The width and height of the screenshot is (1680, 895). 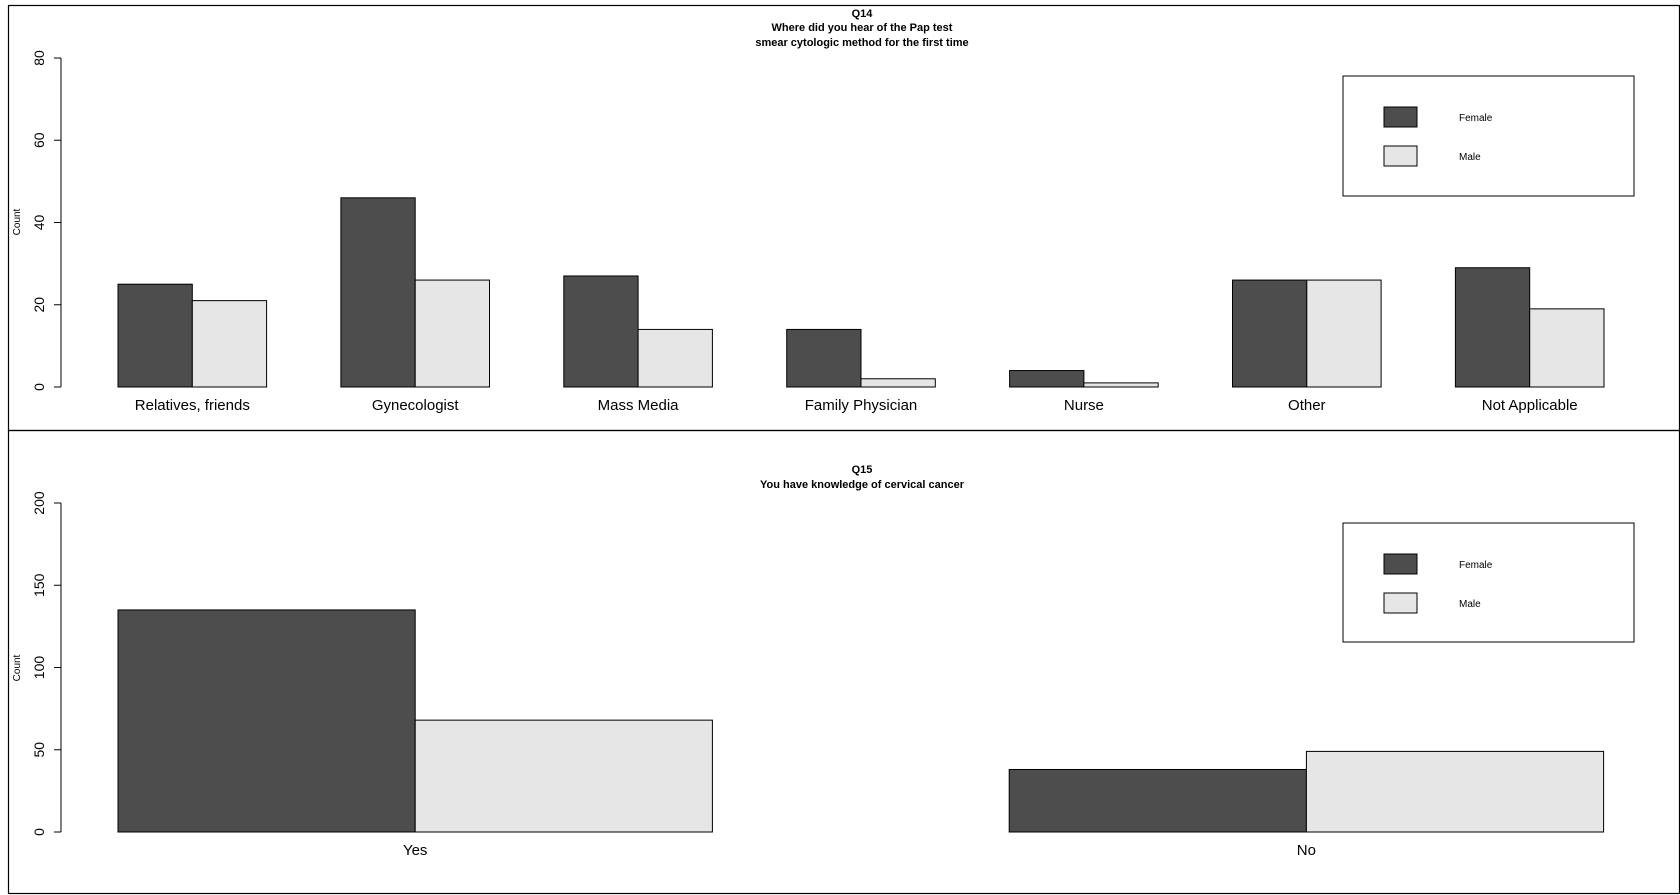 I want to click on y-tick-label: 200, so click(x=39, y=503).